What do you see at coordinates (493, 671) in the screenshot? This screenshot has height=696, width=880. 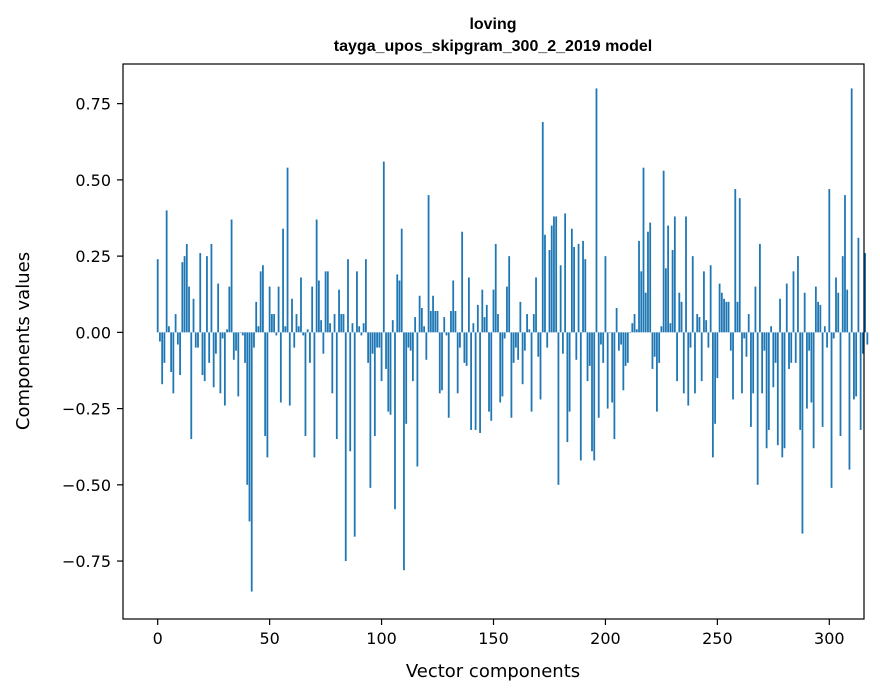 I see `x-axis-label: Vector components` at bounding box center [493, 671].